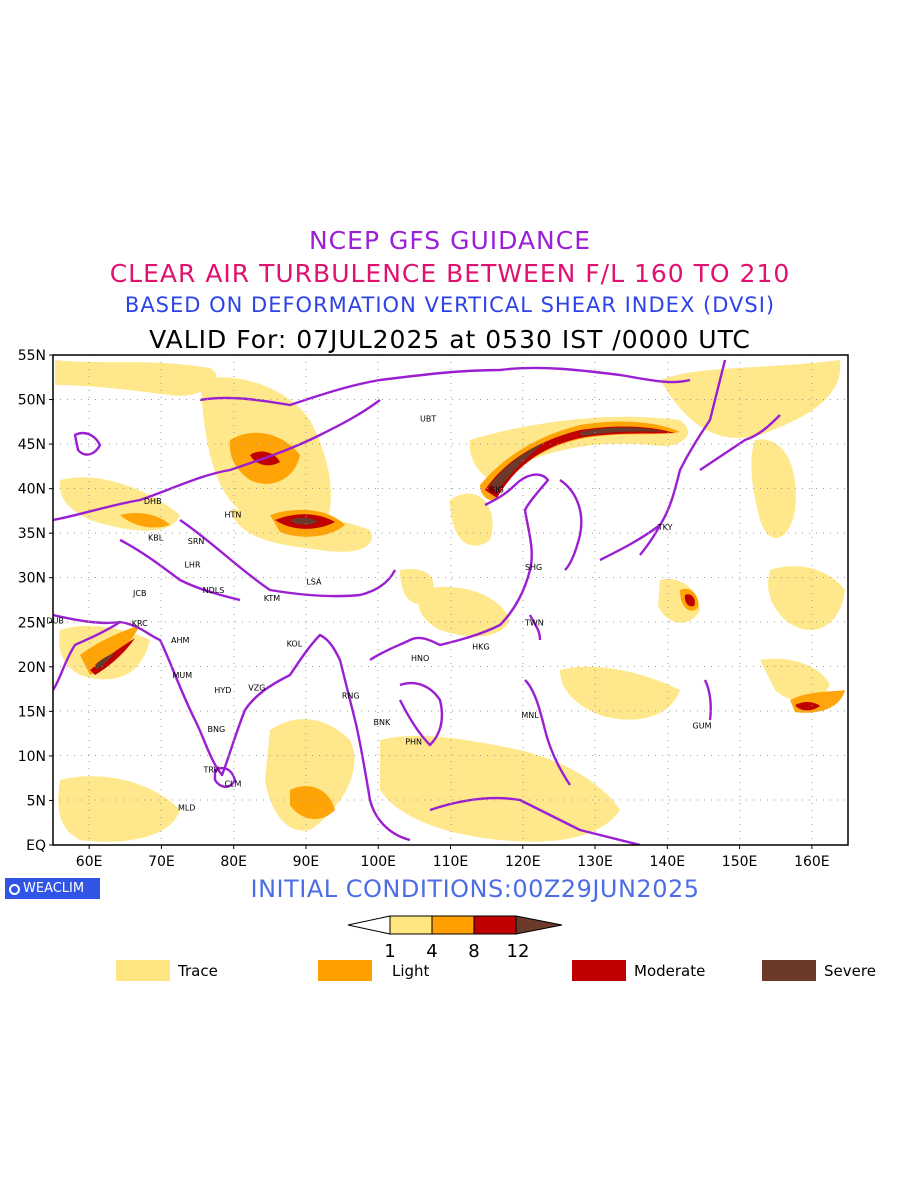 This screenshot has height=1200, width=900. What do you see at coordinates (183, 675) in the screenshot?
I see `station-mum: MUM` at bounding box center [183, 675].